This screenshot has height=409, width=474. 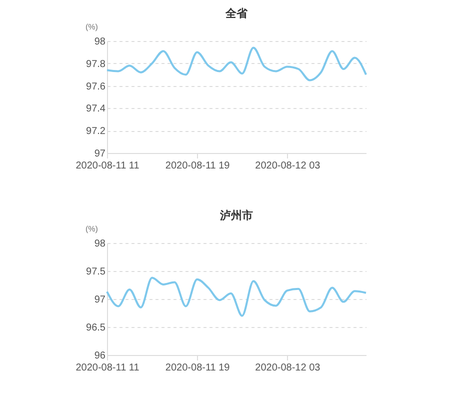 What do you see at coordinates (96, 109) in the screenshot?
I see `y-tick-label: 97.4` at bounding box center [96, 109].